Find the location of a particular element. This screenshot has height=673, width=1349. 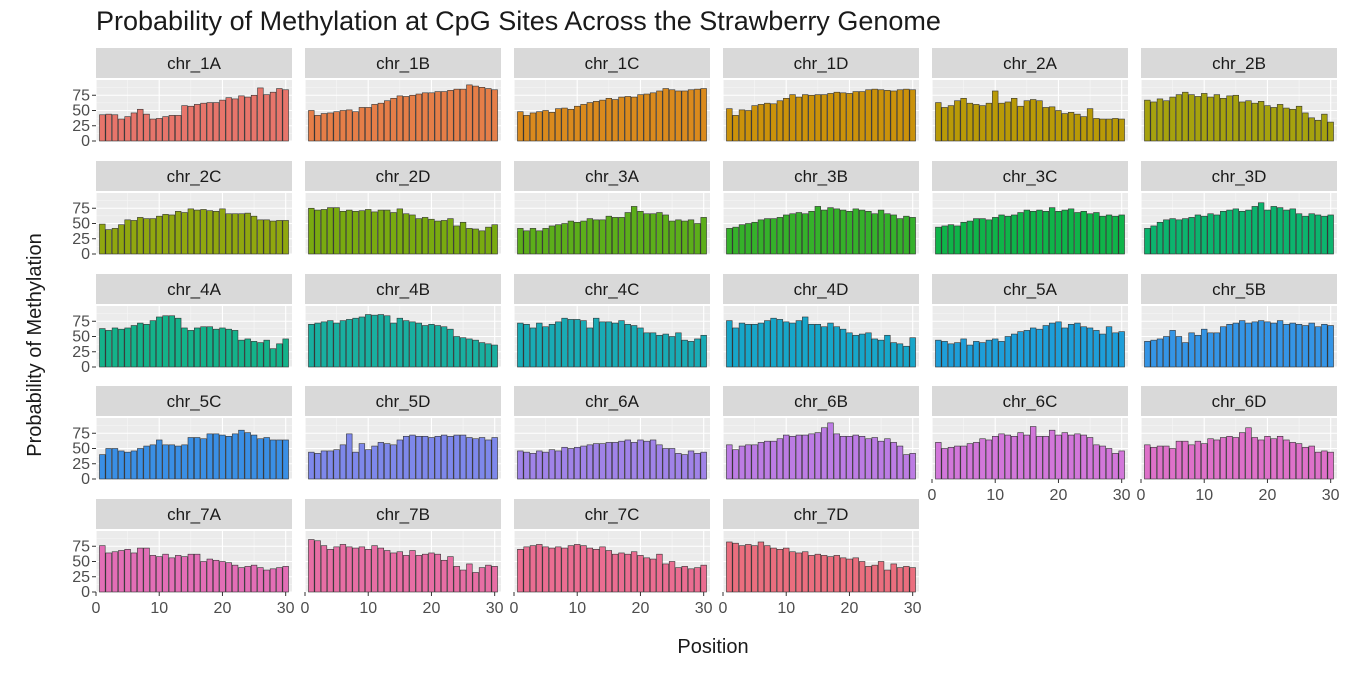

facet-panel-chr_4D: chr_4D is located at coordinates (820, 321).